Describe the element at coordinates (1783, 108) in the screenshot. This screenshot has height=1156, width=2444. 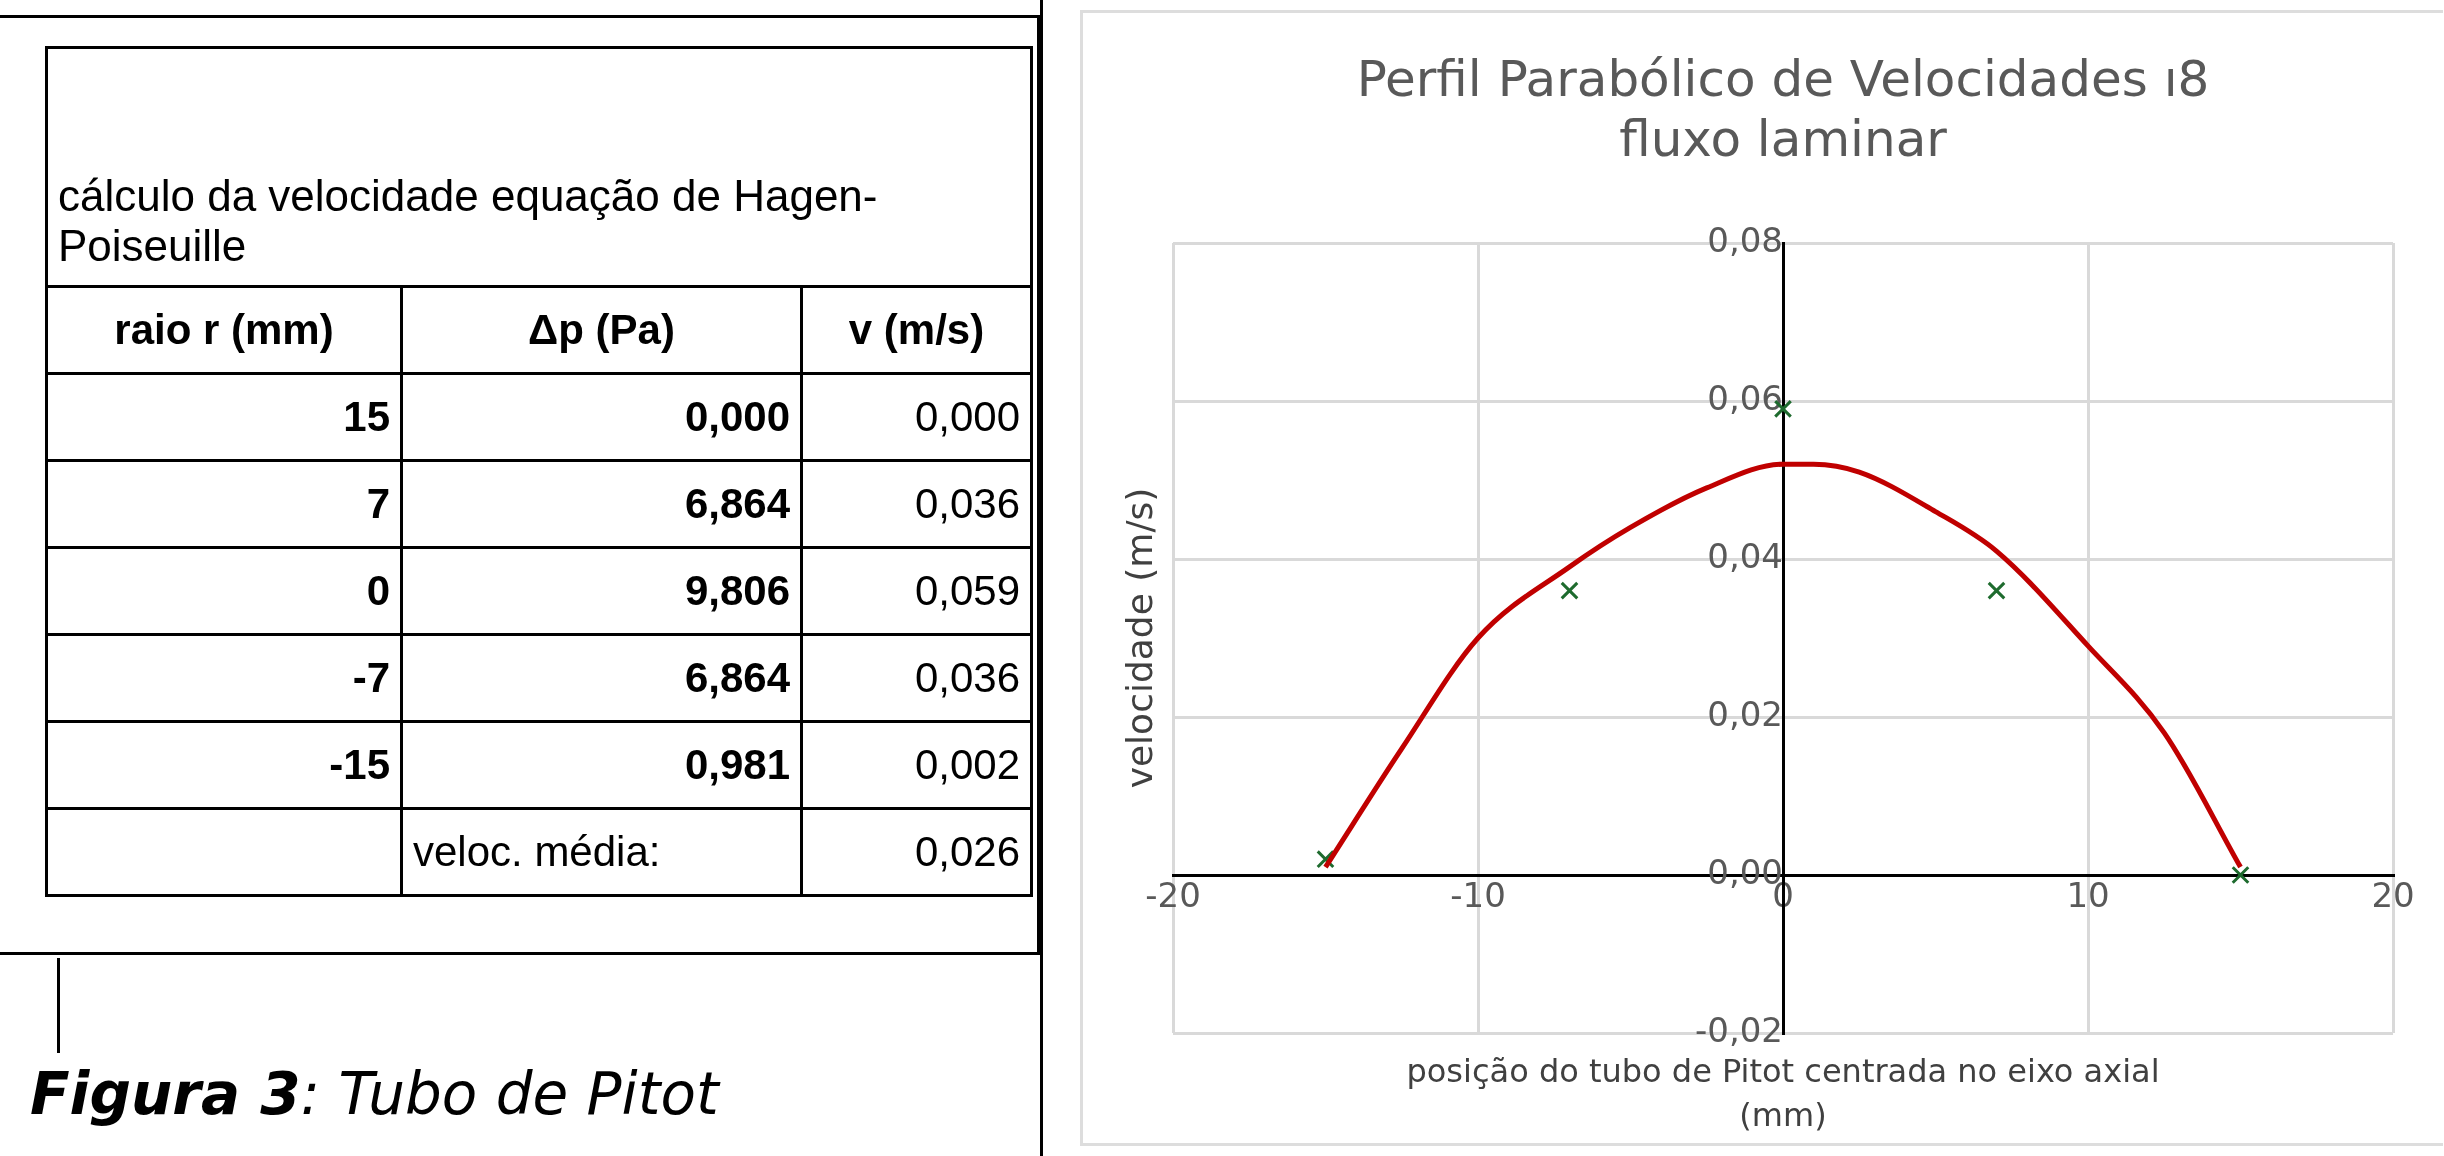
I see `chart-title: Perfil Parabólico de Velocidades ı8 fluxo laminar` at that location.